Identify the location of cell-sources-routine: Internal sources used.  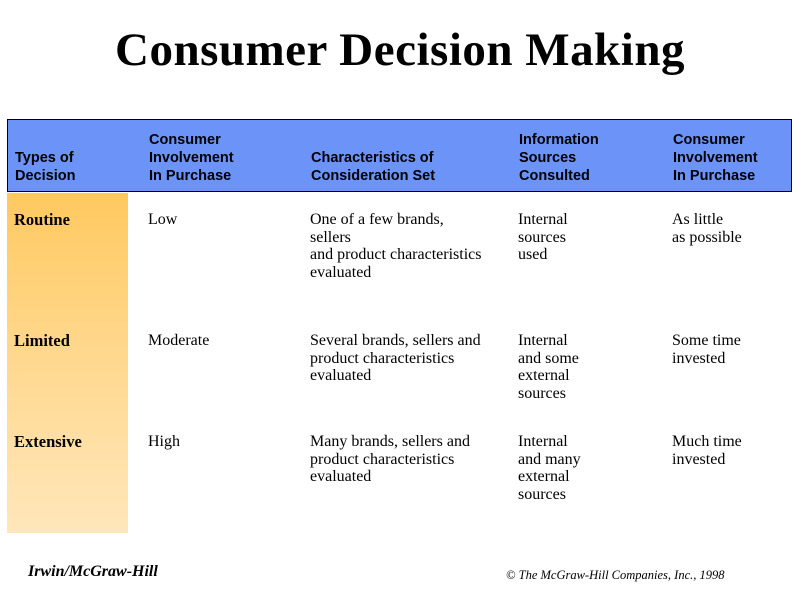
(543, 237).